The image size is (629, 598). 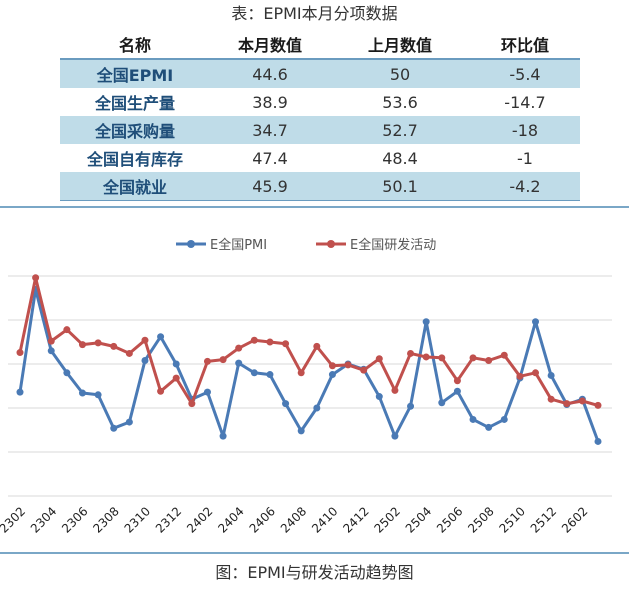 I want to click on row-previous: 53.6, so click(x=400, y=102).